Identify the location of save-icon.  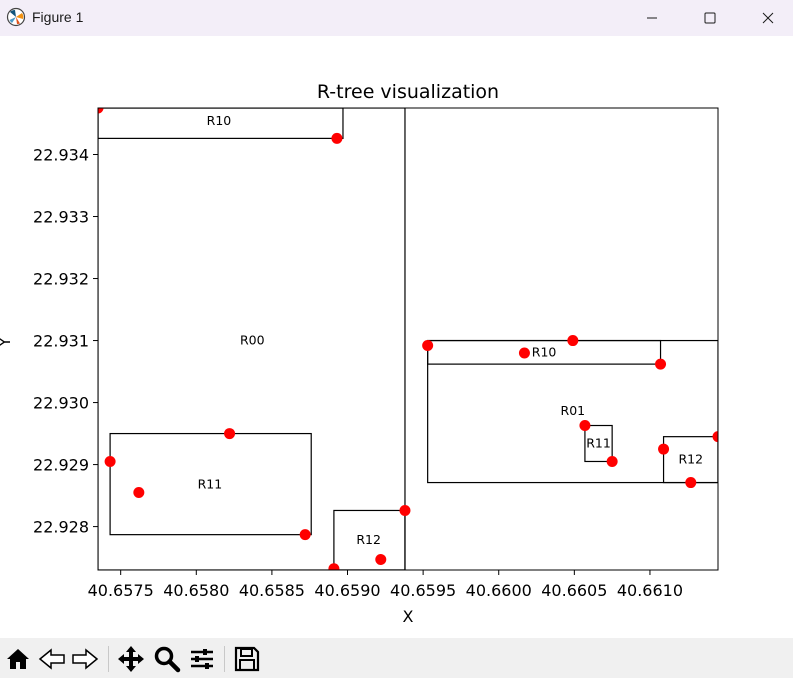
(247, 659).